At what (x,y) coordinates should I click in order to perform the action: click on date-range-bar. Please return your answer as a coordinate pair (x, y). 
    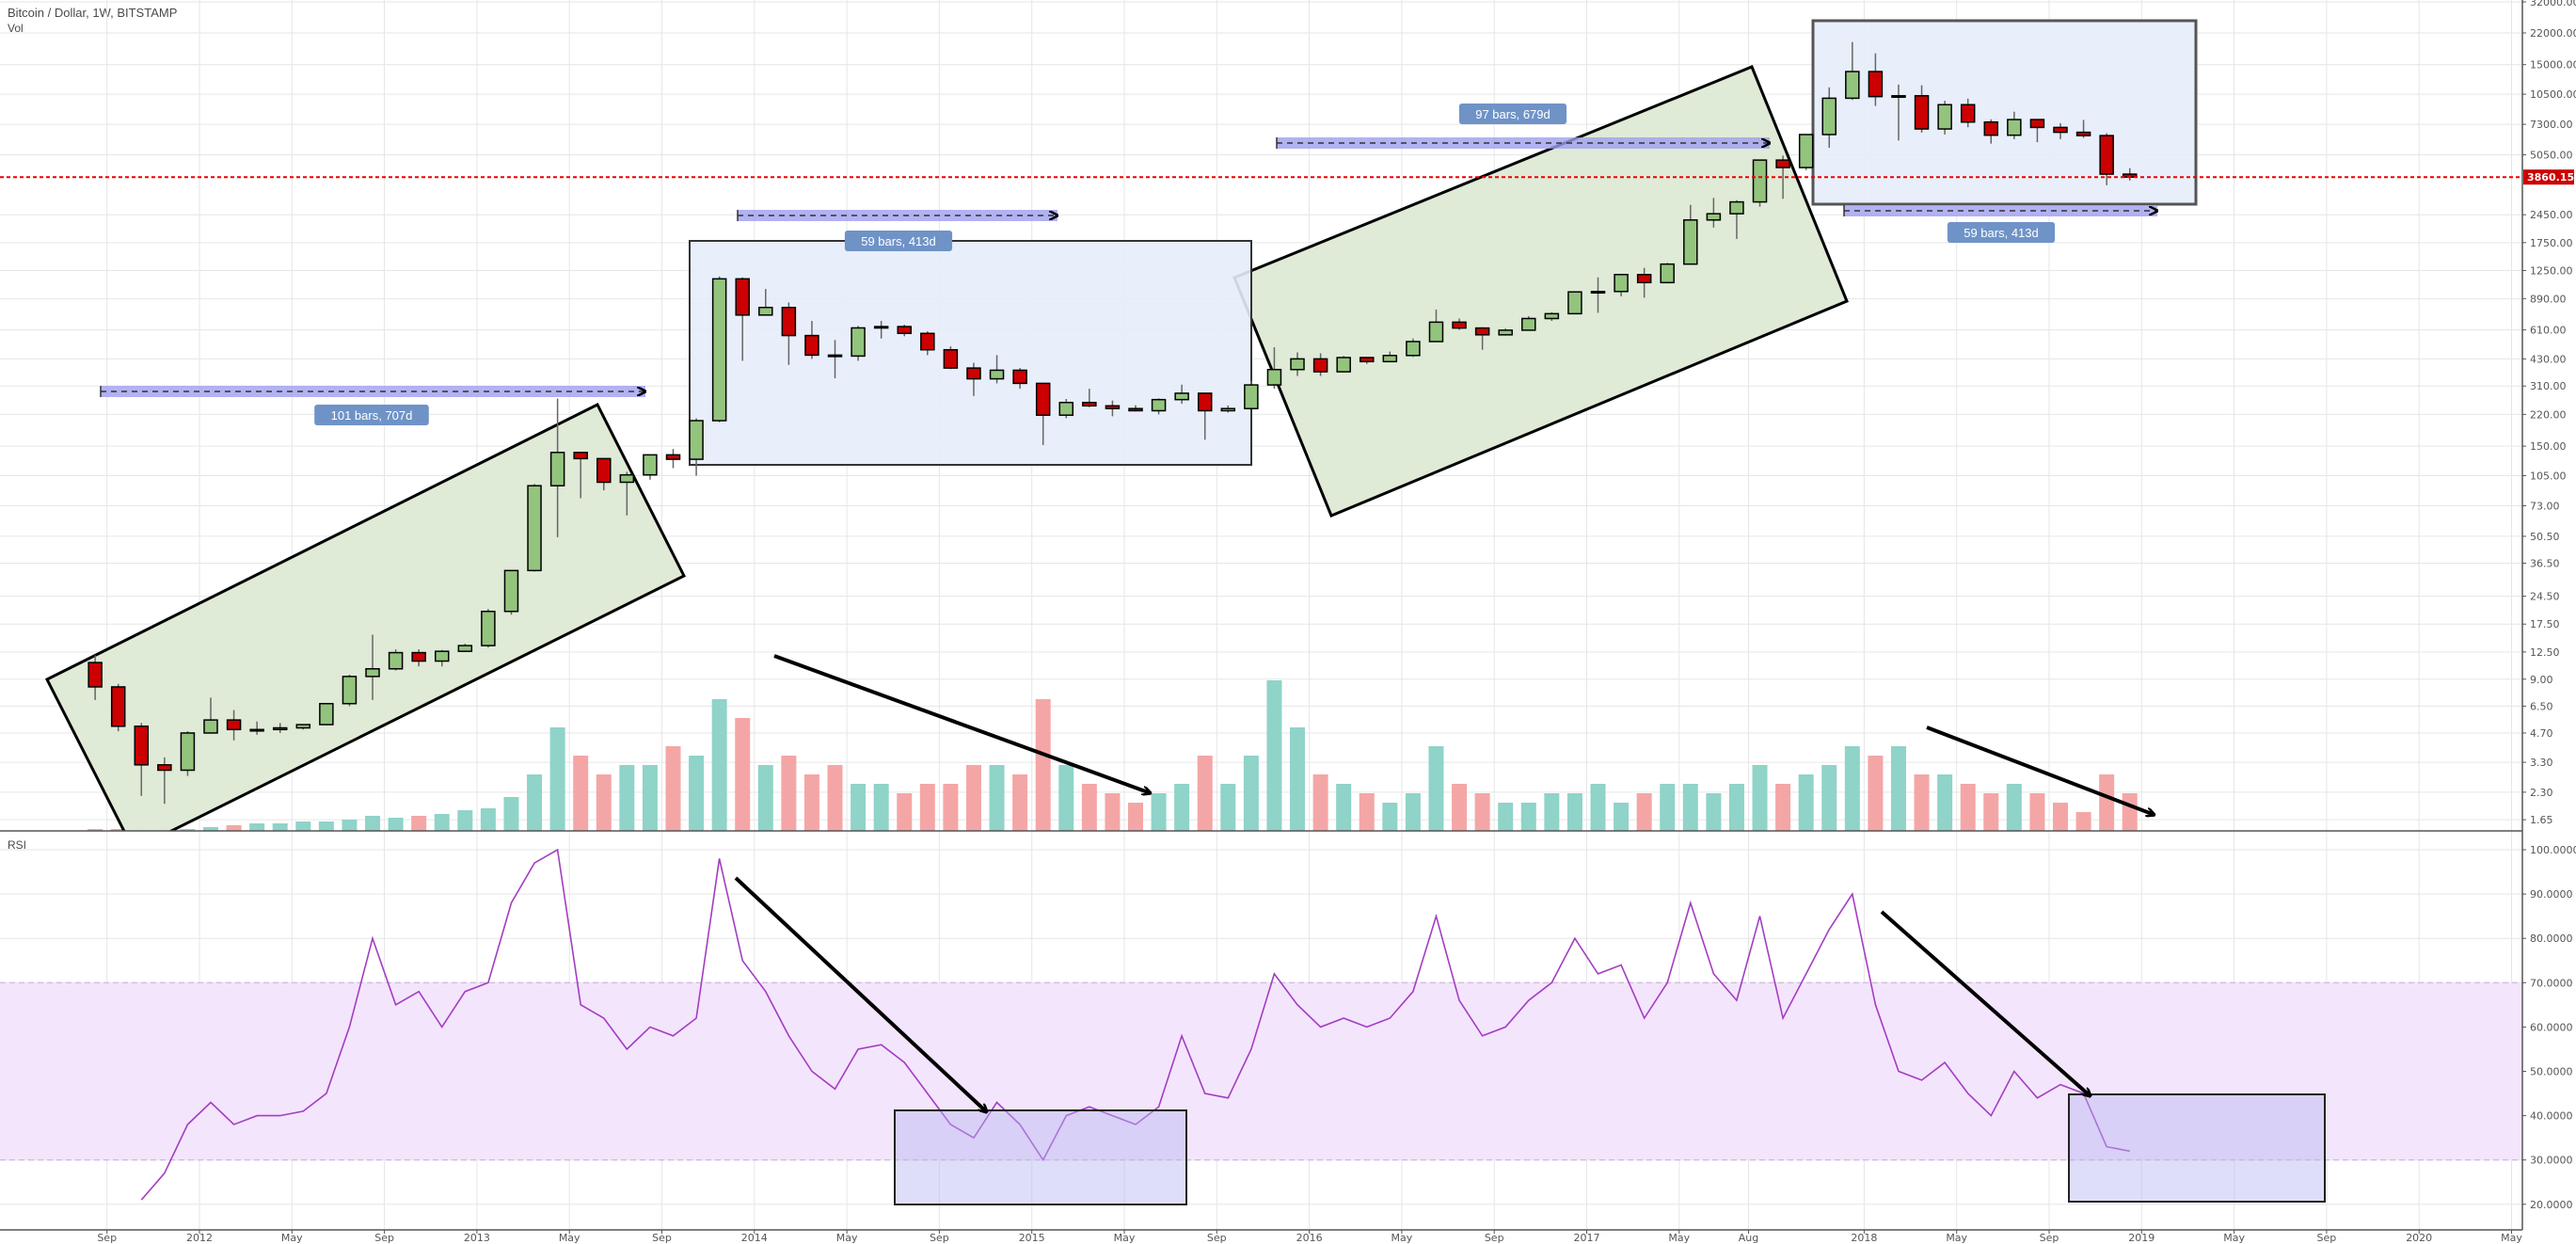
    Looking at the image, I should click on (1524, 143).